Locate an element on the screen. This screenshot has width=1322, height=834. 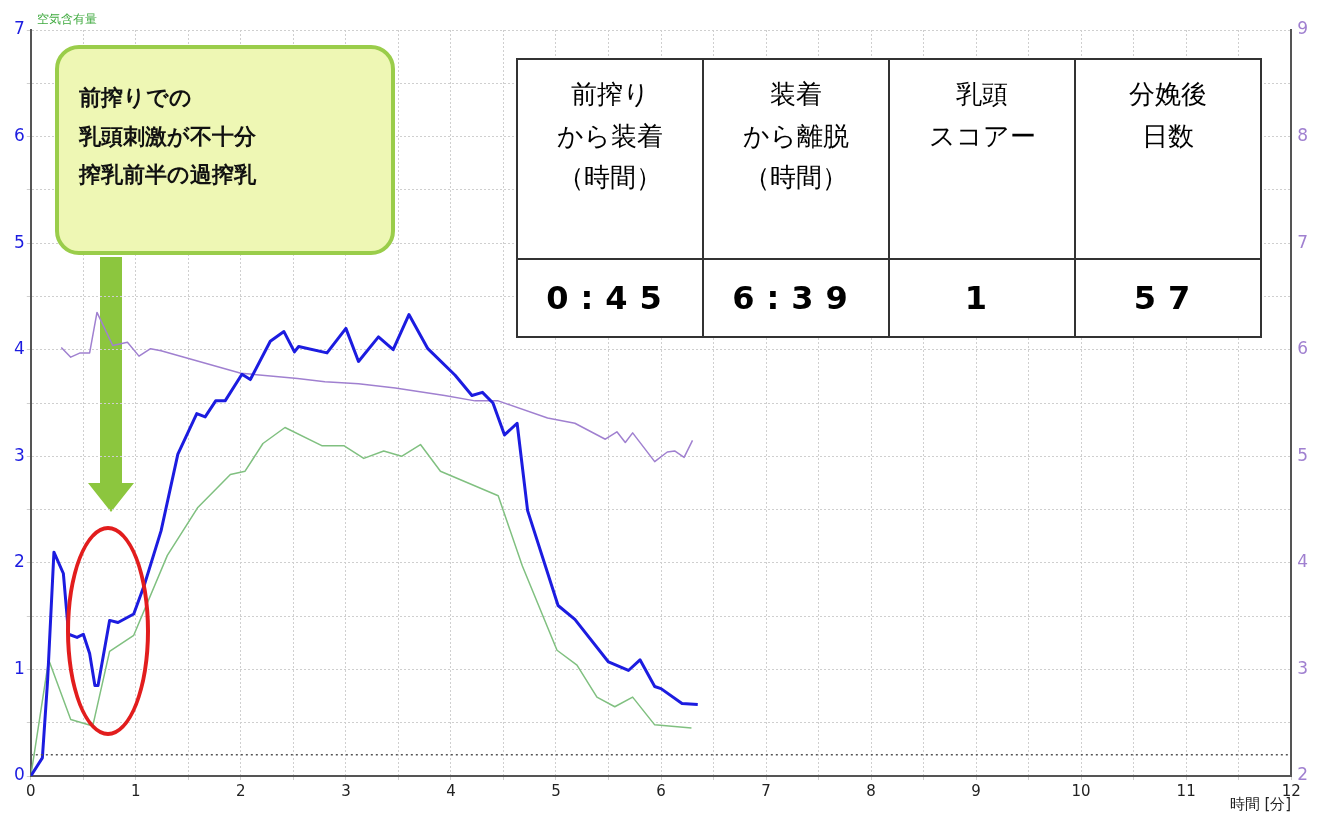
annotation: 前搾り is located at coordinates (610, 94).